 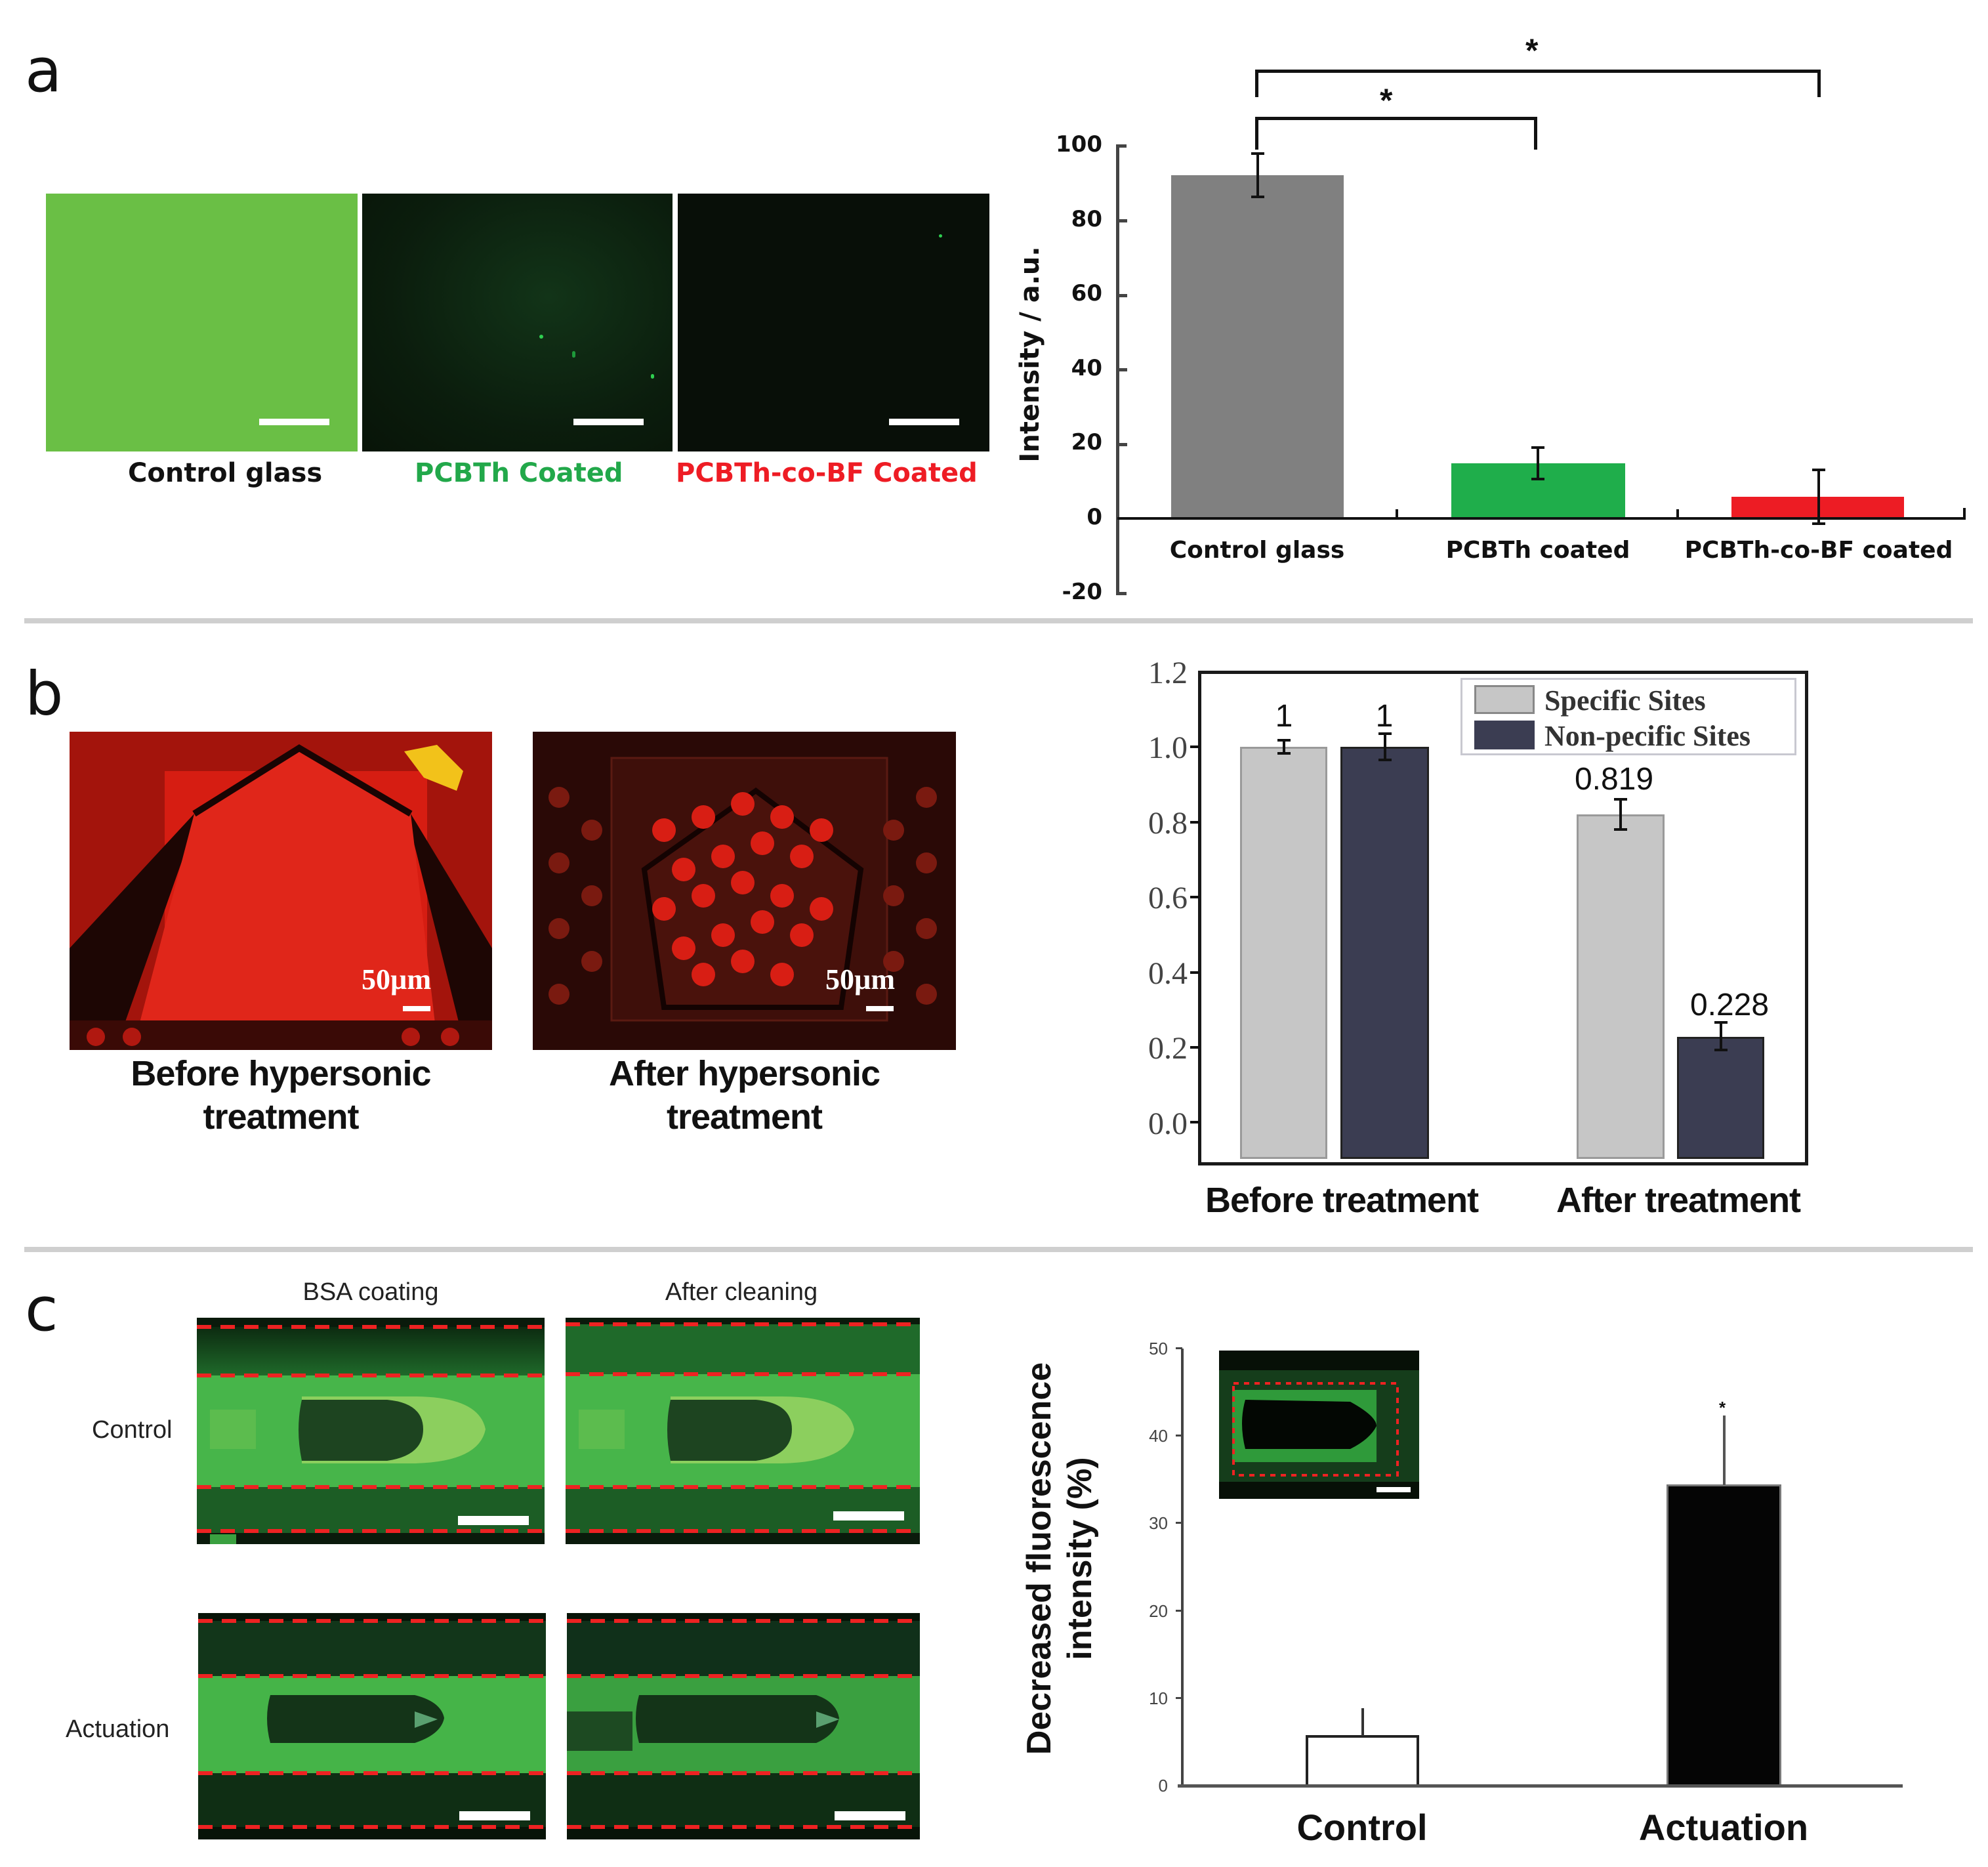 I want to click on caption-before-hypersonic: Before hypersonic treatment, so click(x=281, y=1095).